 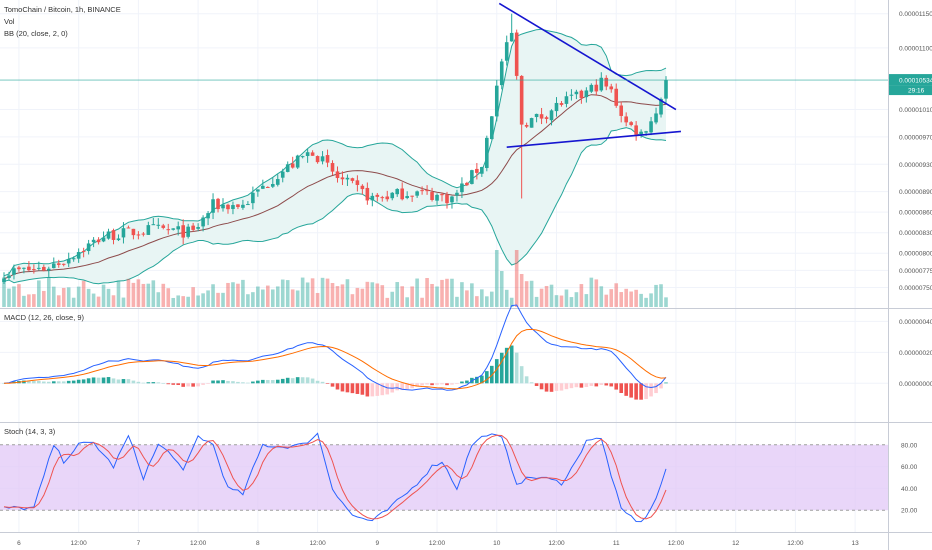 I want to click on time-tick-label: 11, so click(x=616, y=543).